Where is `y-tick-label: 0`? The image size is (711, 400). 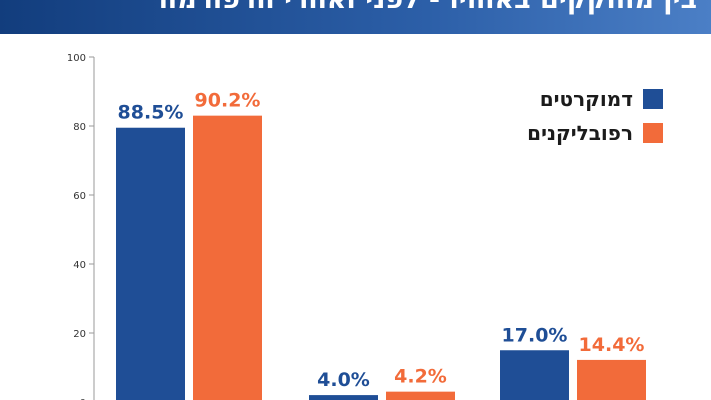 y-tick-label: 0 is located at coordinates (83, 399).